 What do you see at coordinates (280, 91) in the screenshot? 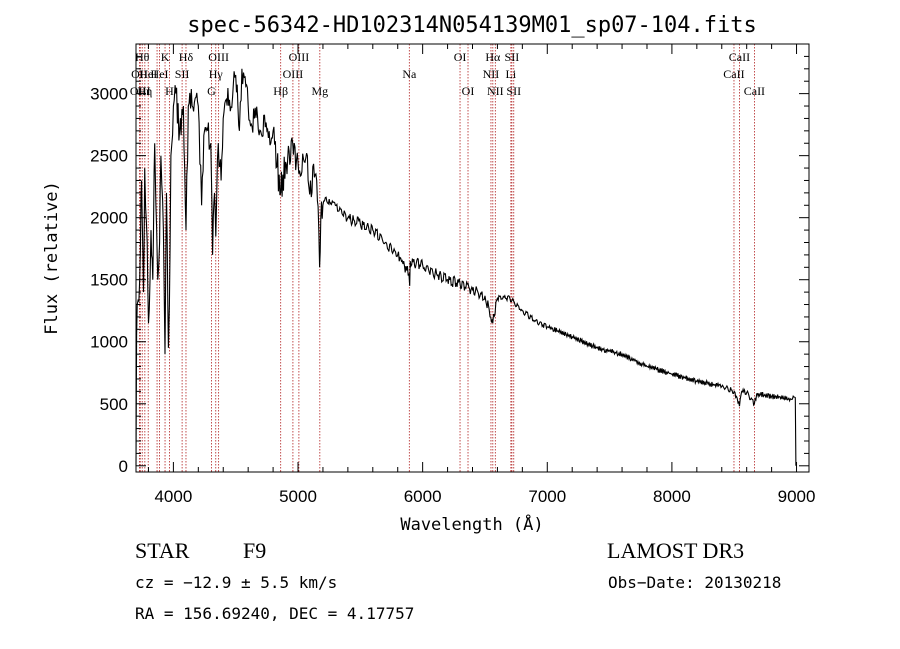
I see `line-marker-label: Hβ` at bounding box center [280, 91].